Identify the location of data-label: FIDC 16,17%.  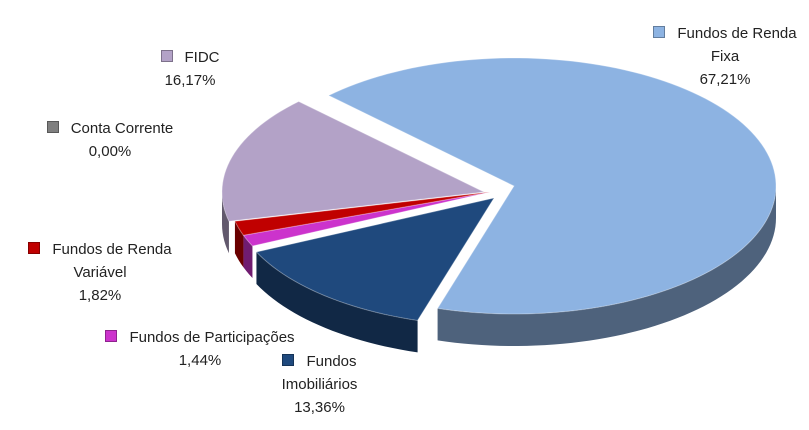
(190, 69).